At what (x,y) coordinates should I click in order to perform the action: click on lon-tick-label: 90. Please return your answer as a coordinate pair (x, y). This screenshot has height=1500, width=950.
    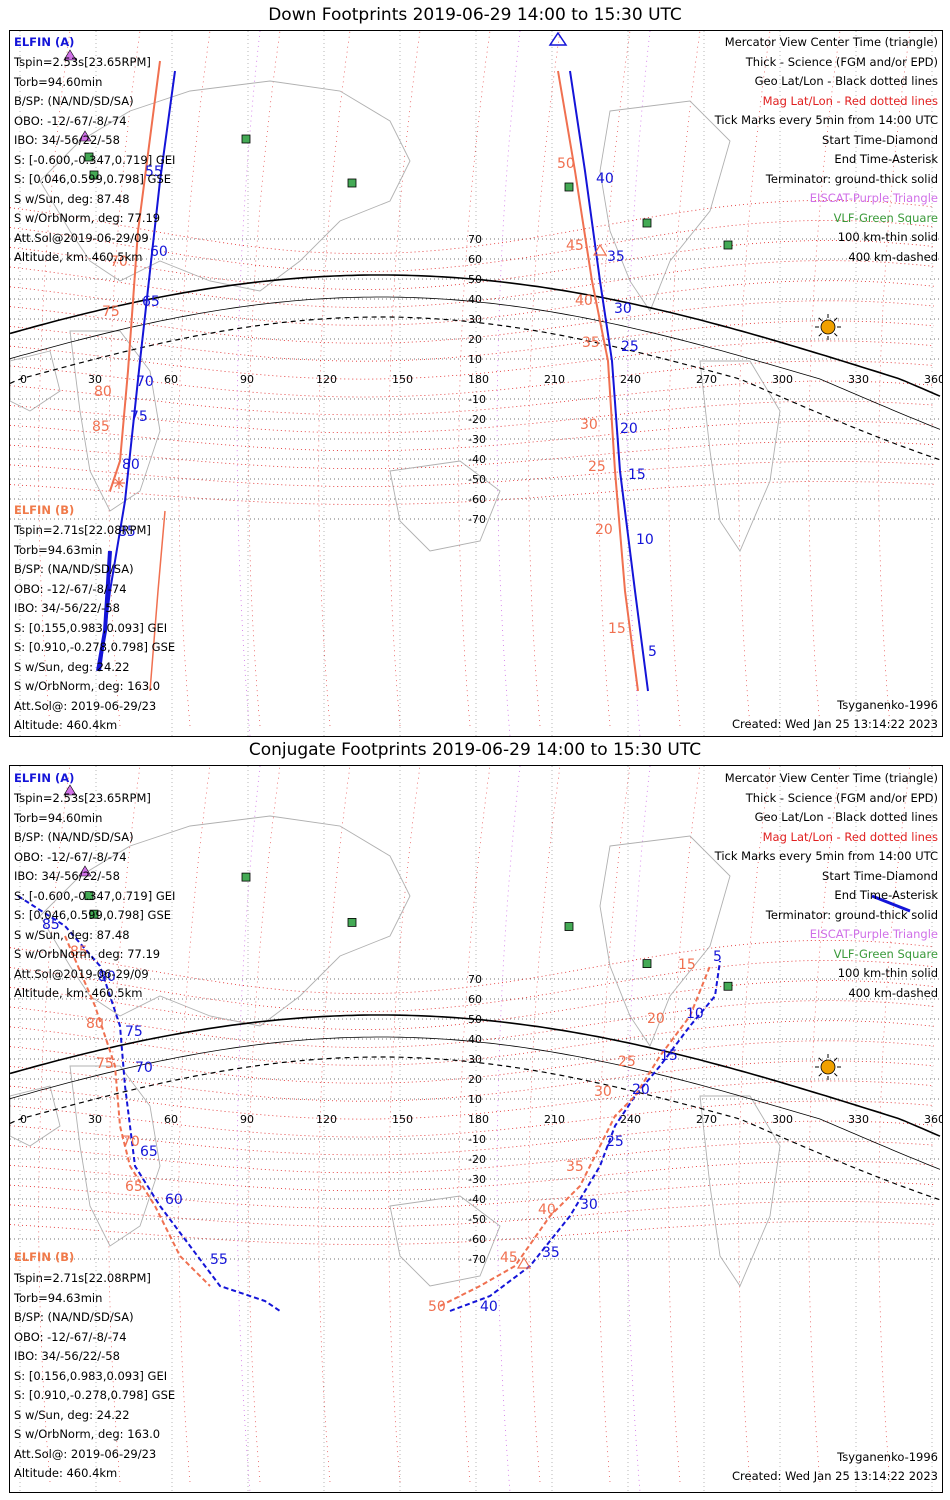
    Looking at the image, I should click on (247, 1119).